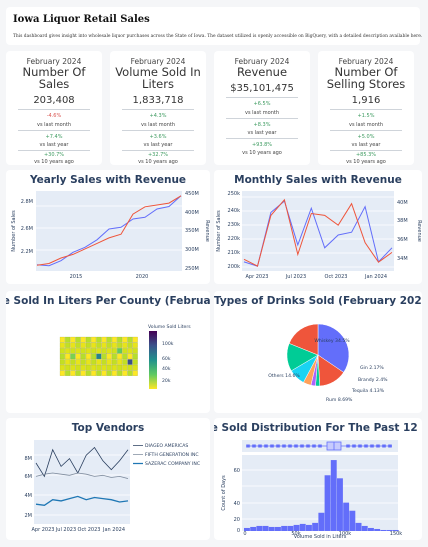 The height and width of the screenshot is (547, 428). Describe the element at coordinates (333, 348) in the screenshot. I see `pie-slice-whiskey` at that location.